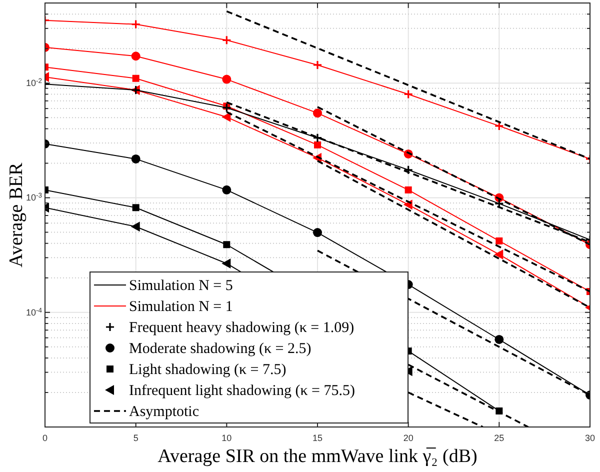 The height and width of the screenshot is (472, 600). Describe the element at coordinates (241, 328) in the screenshot. I see `legend-label: Frequent heavy shadowing (κ = 1.09)` at that location.